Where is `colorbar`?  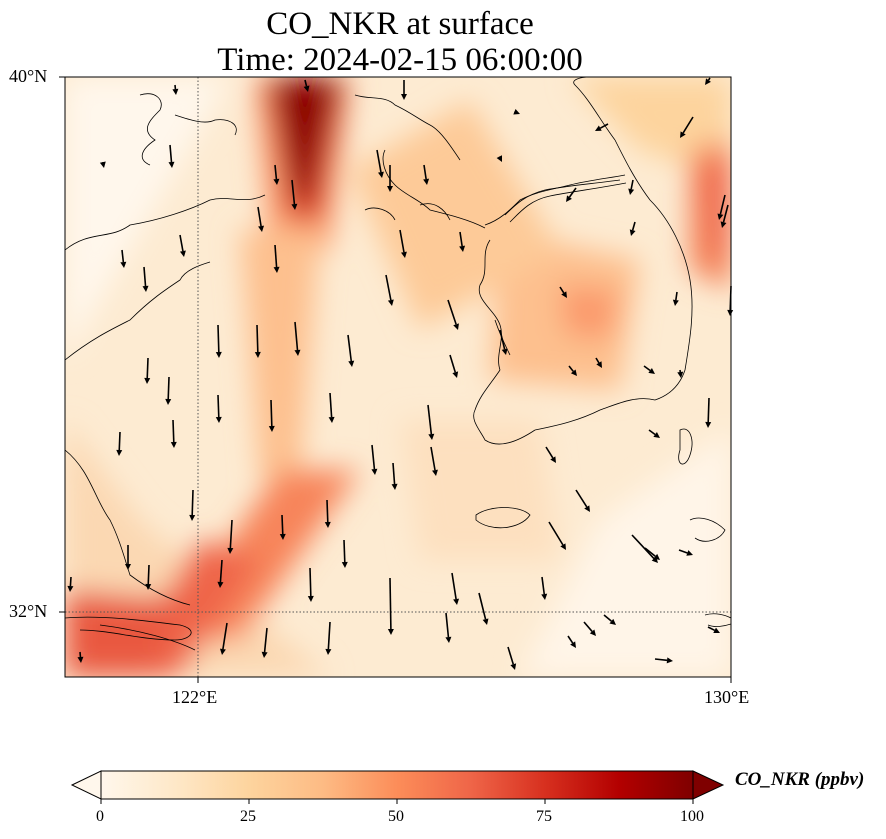
colorbar is located at coordinates (397, 787).